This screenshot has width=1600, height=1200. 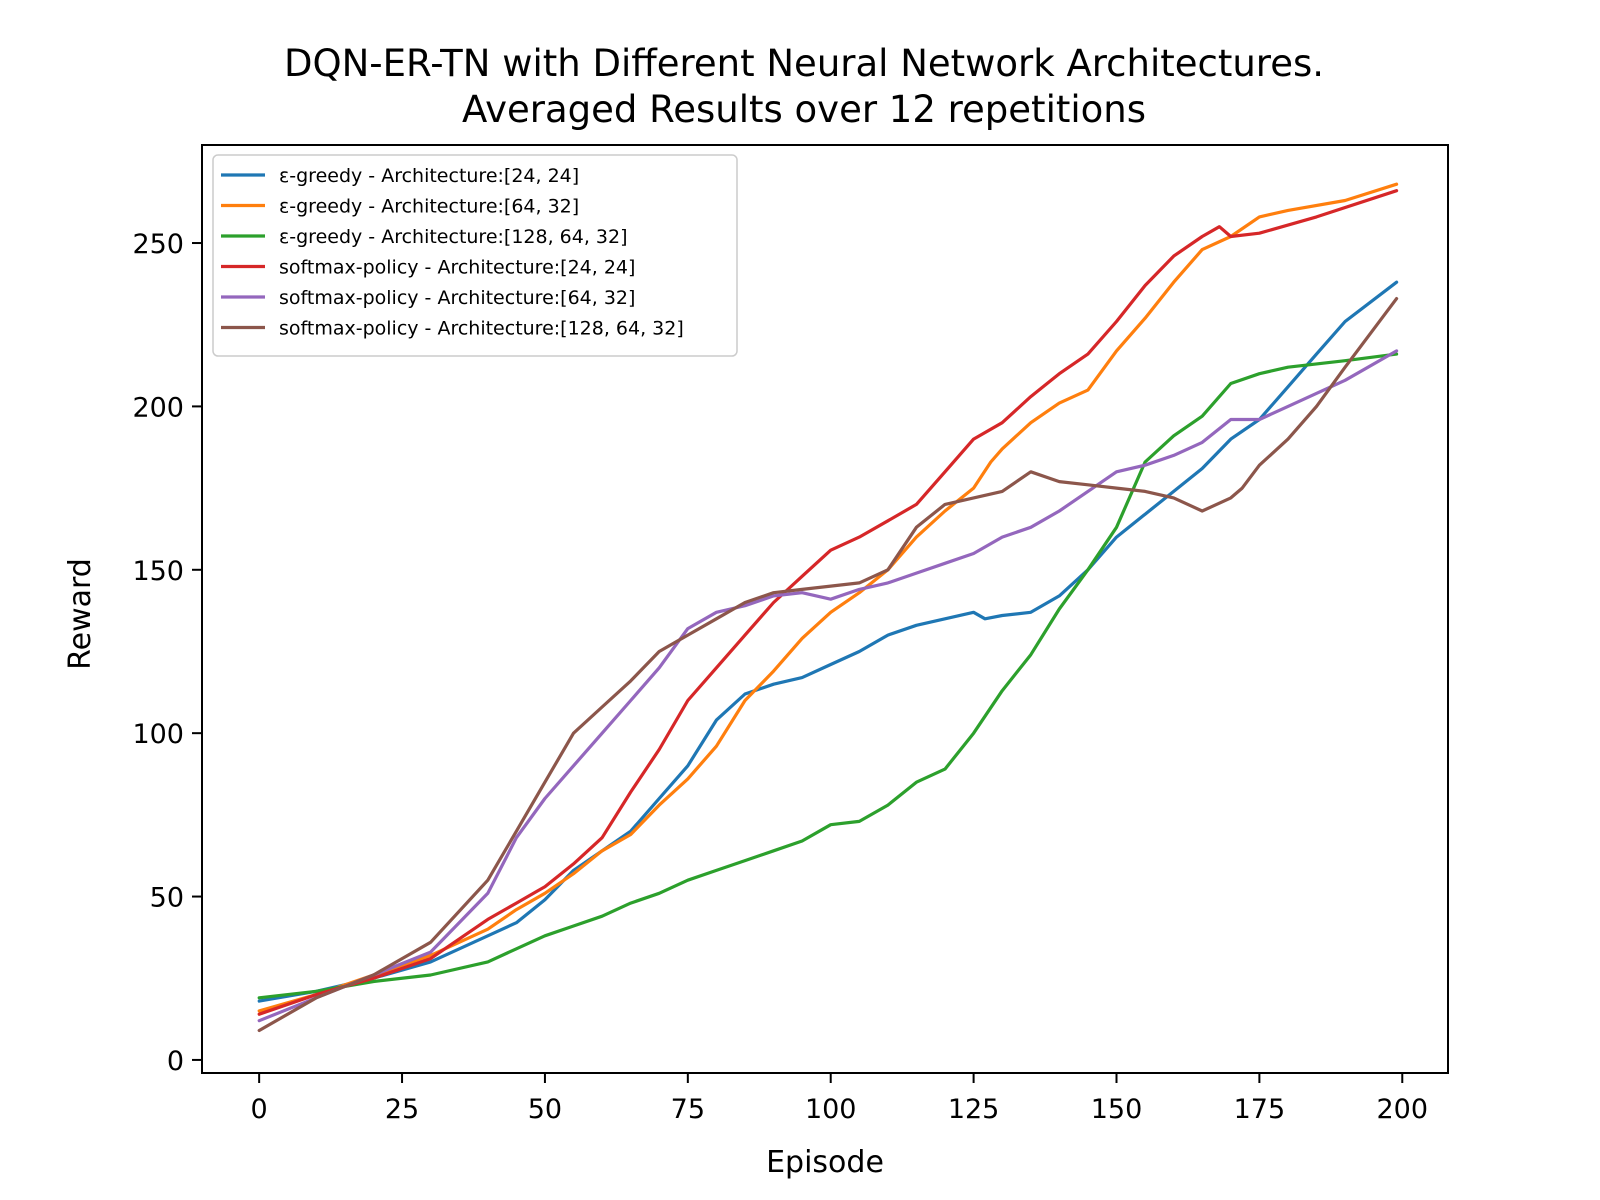 What do you see at coordinates (158, 734) in the screenshot?
I see `y-tick-label: 100` at bounding box center [158, 734].